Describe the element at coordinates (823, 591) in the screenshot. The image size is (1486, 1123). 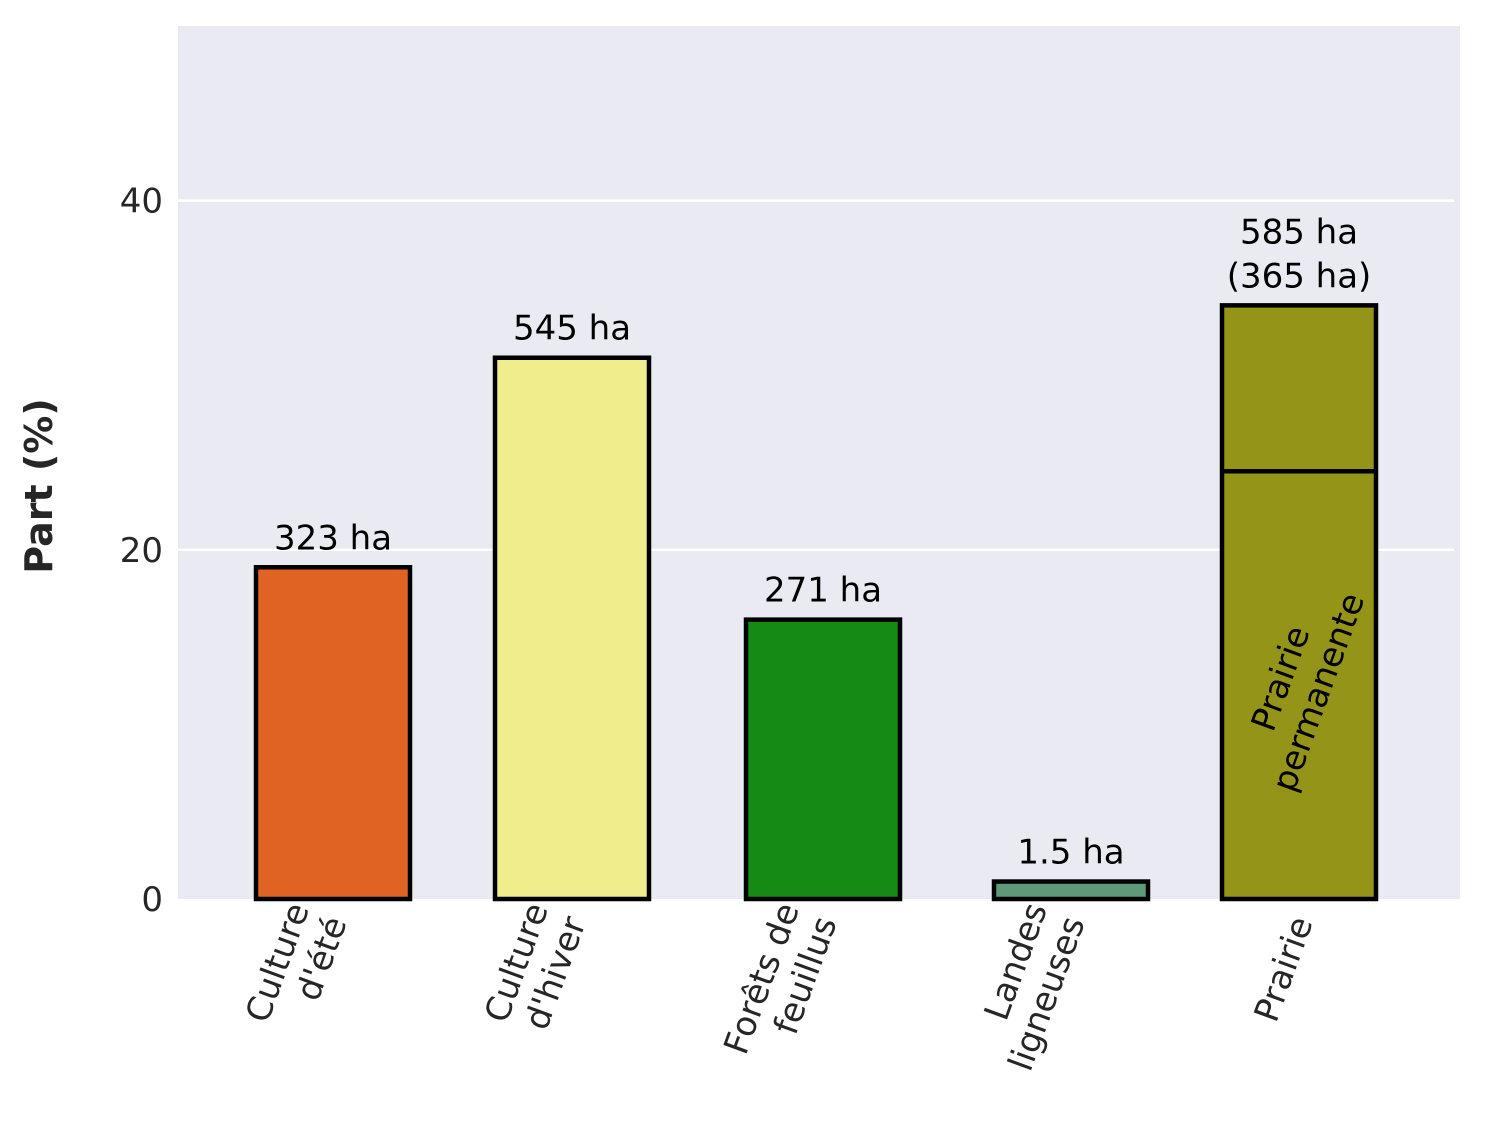
I see `bar-value-label: 271 ha` at that location.